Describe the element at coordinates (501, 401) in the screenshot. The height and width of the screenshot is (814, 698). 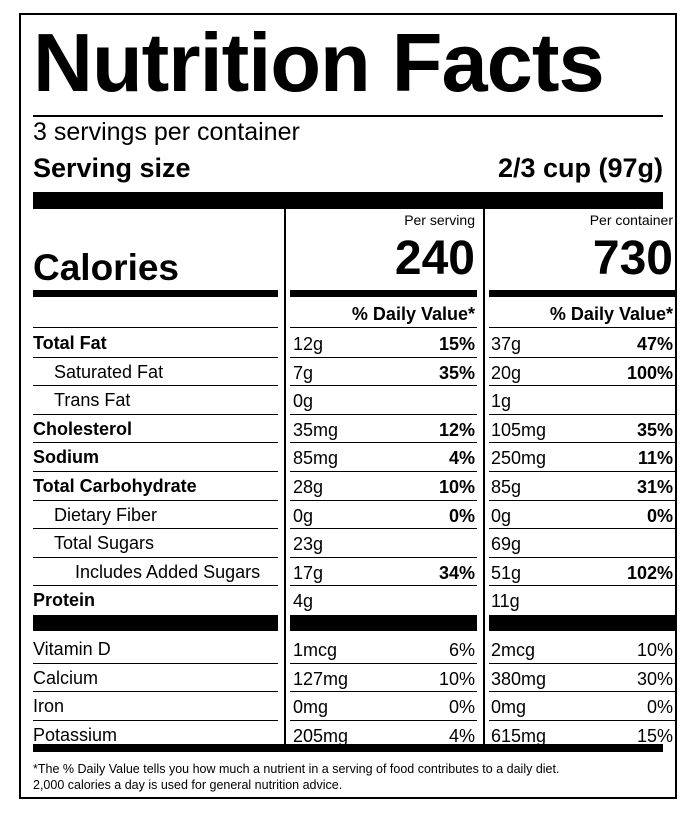
I see `amount-per-container: 1g` at that location.